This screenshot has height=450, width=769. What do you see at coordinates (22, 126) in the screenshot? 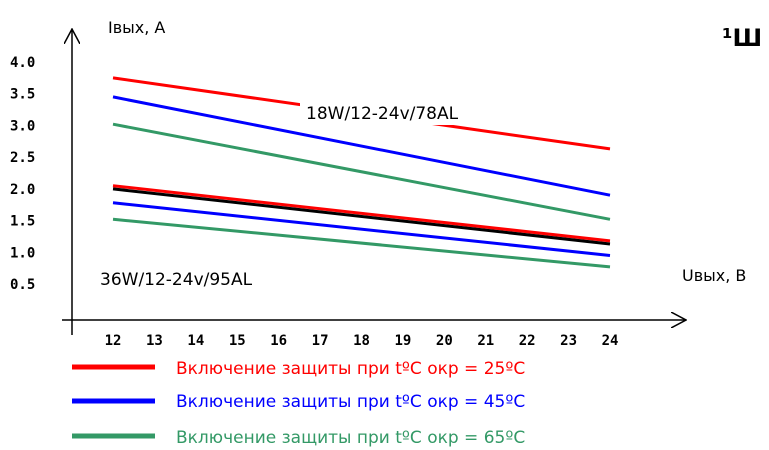
I see `y-tick-label: 3.0` at bounding box center [22, 126].